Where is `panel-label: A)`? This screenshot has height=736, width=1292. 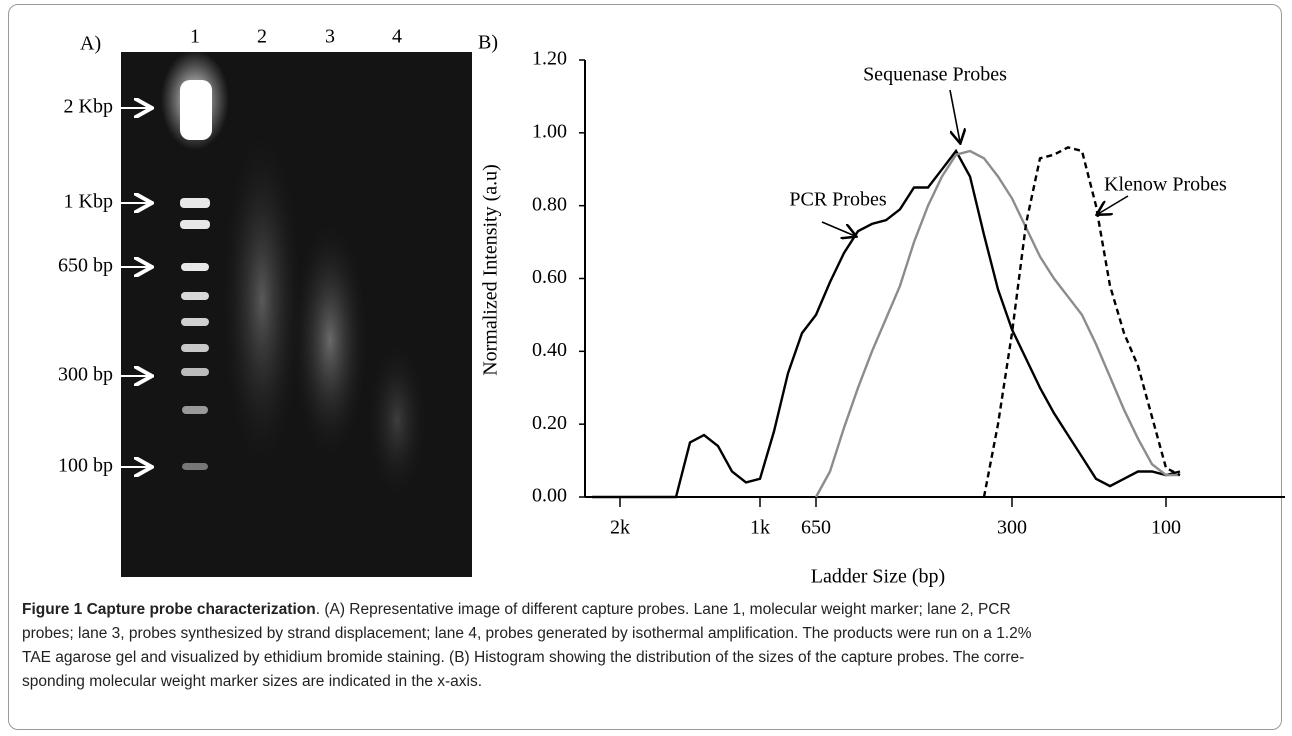
panel-label: A) is located at coordinates (90, 44).